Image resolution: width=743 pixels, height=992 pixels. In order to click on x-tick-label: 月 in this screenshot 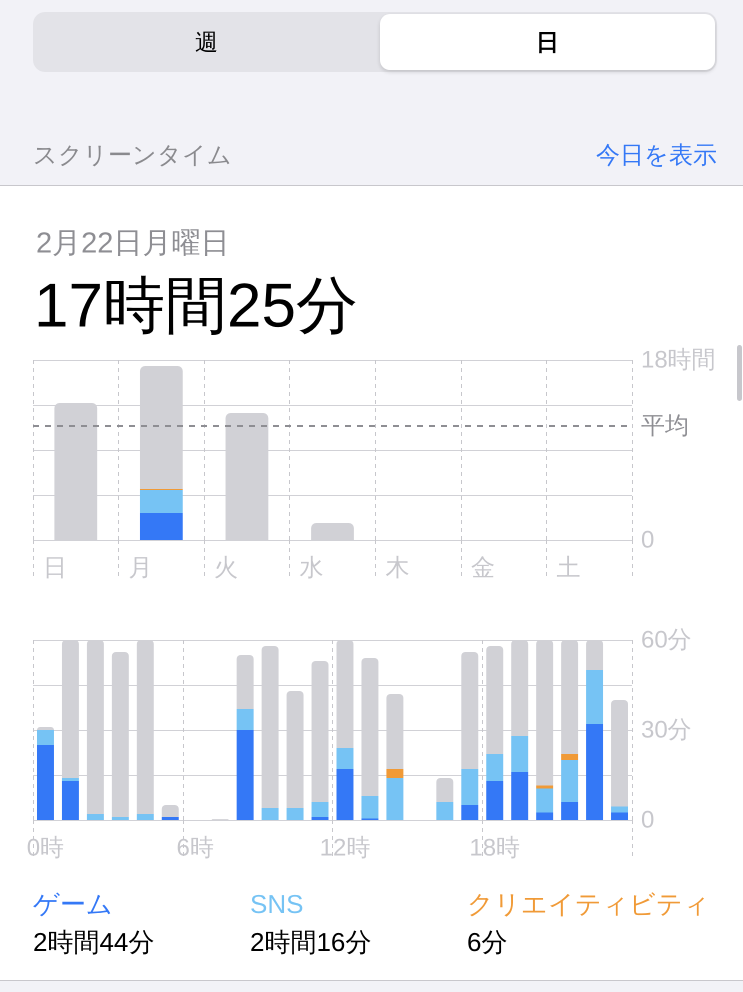, I will do `click(140, 568)`.